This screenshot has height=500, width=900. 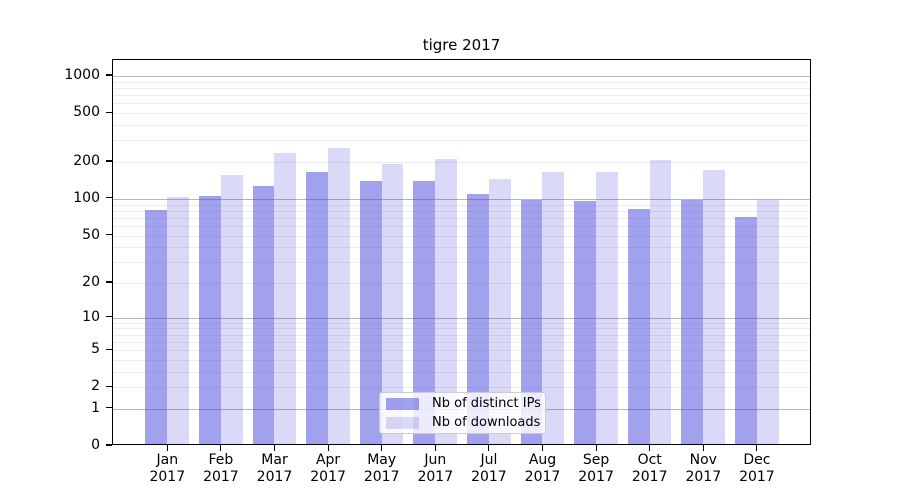 I want to click on y-tick-label: 20, so click(x=91, y=282).